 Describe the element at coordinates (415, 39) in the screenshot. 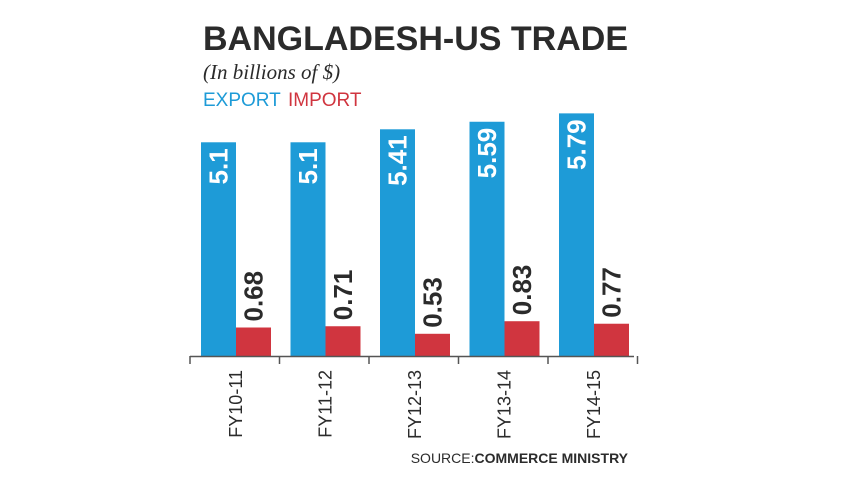

I see `chart-title: BANGLADESH-US TRADE` at that location.